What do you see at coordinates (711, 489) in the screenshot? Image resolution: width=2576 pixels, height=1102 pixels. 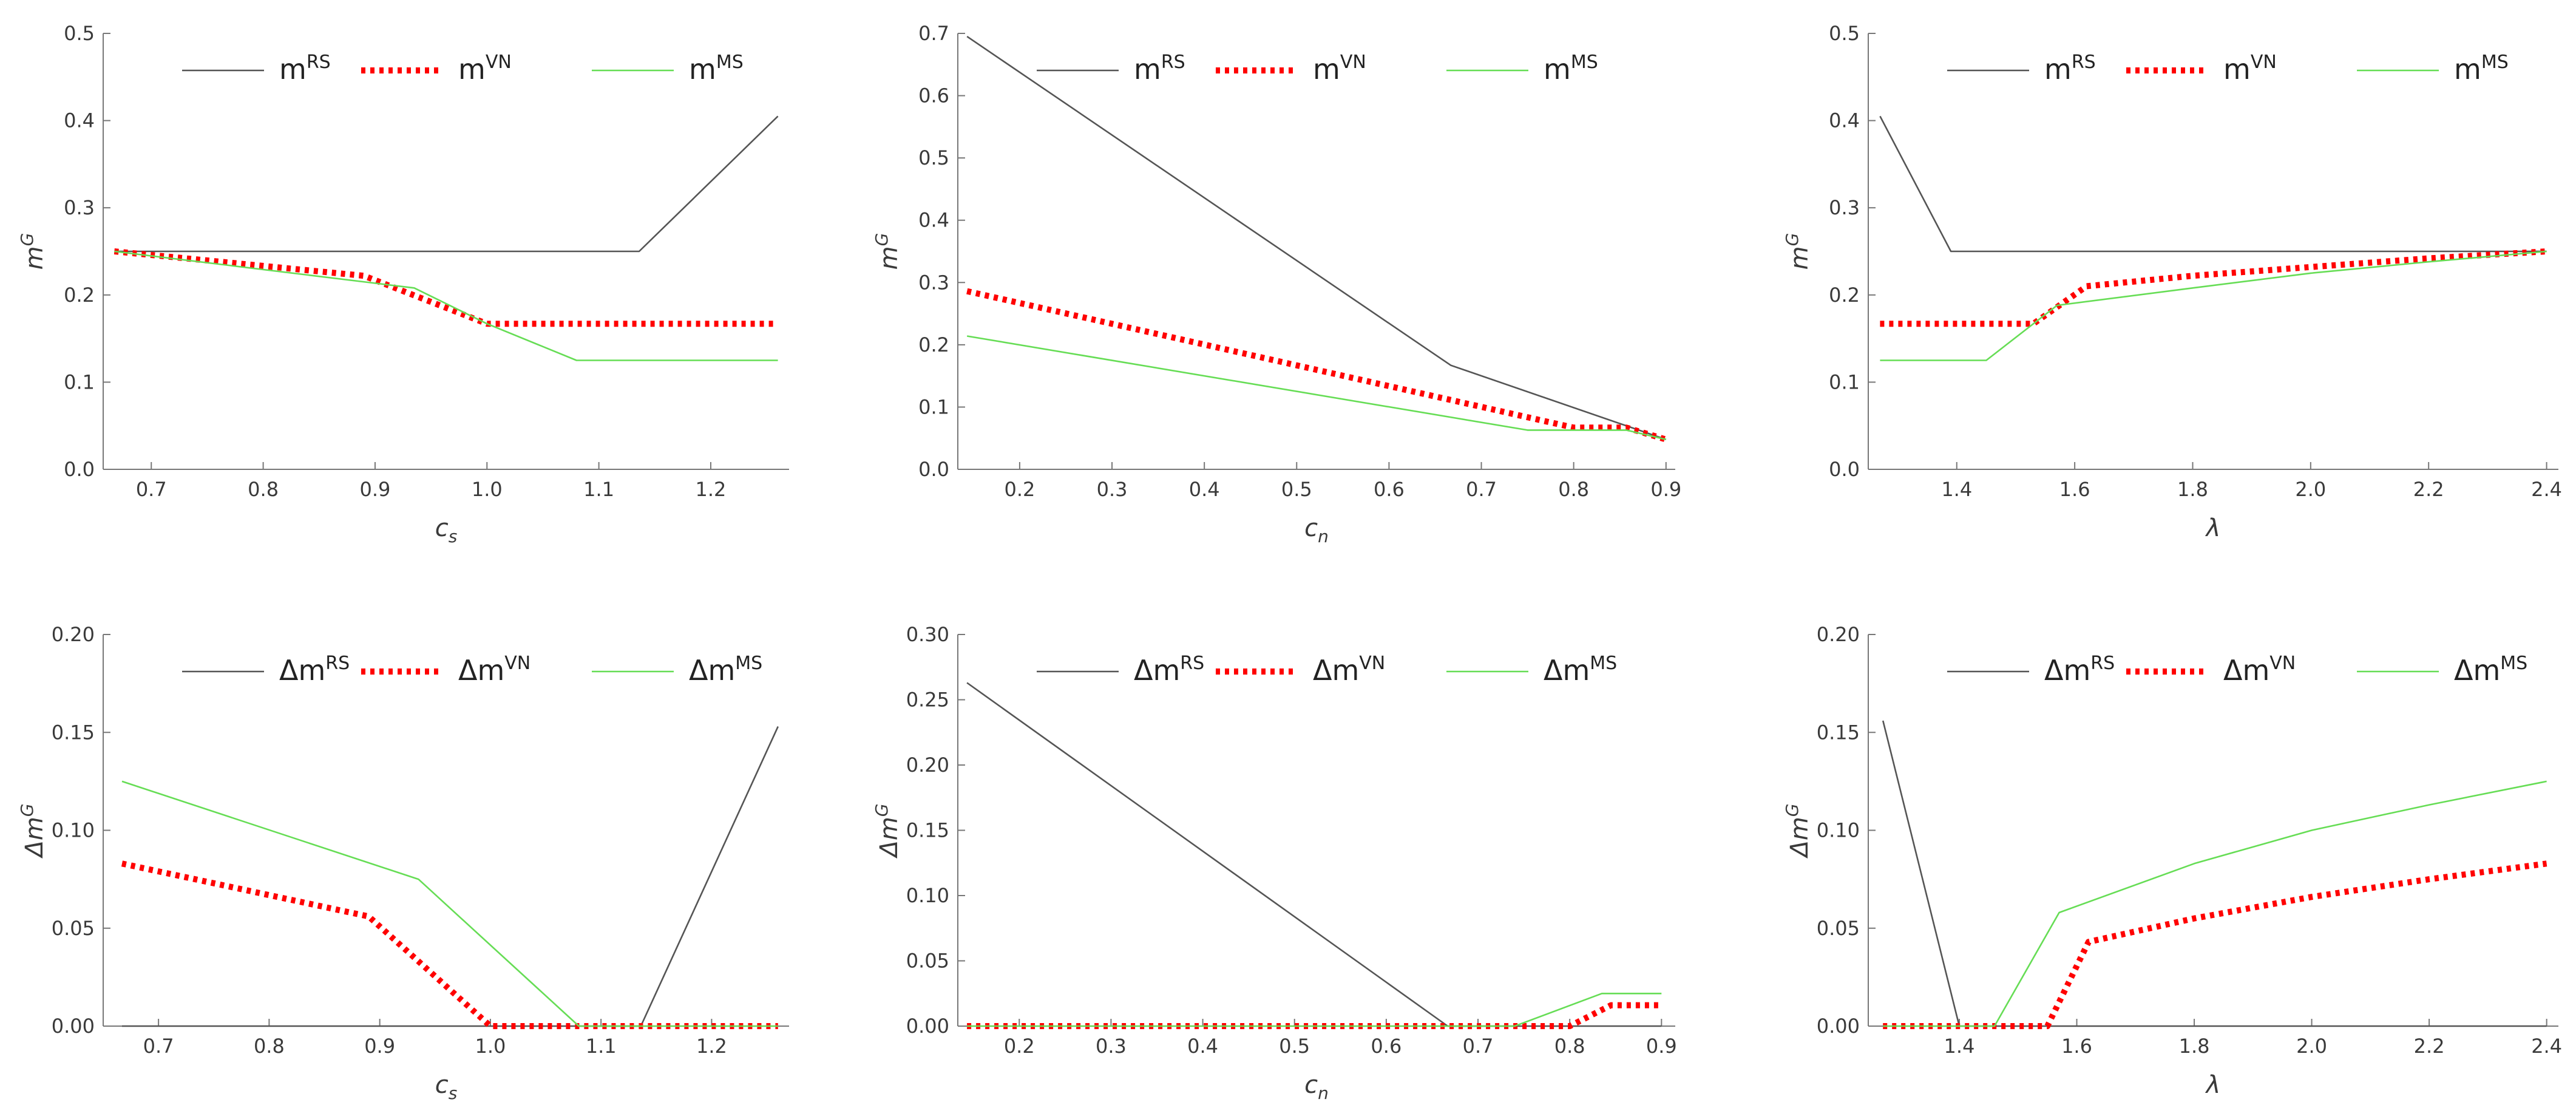 I see `x-tick-label: 1.2` at bounding box center [711, 489].